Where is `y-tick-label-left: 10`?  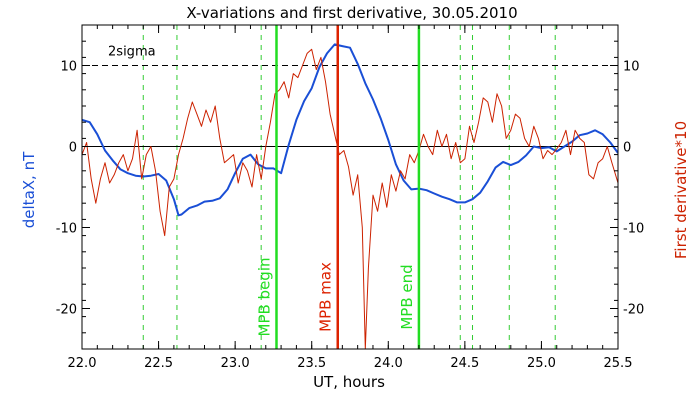 y-tick-label-left: 10 is located at coordinates (68, 67).